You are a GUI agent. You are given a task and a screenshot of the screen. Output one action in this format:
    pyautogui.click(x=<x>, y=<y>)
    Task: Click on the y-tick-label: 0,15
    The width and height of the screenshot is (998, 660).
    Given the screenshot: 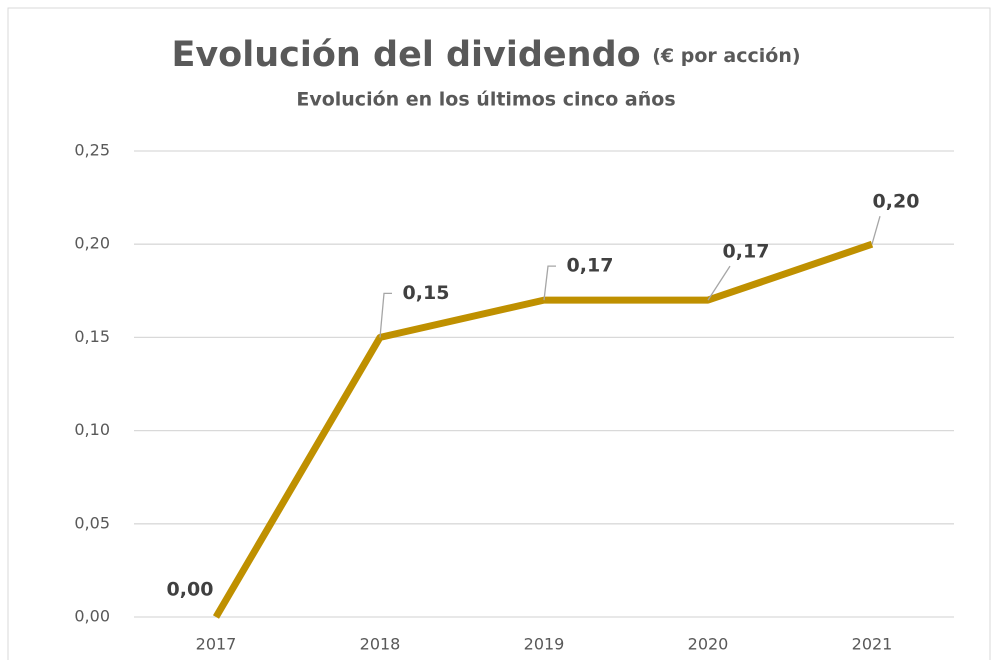 What is the action you would take?
    pyautogui.click(x=92, y=336)
    